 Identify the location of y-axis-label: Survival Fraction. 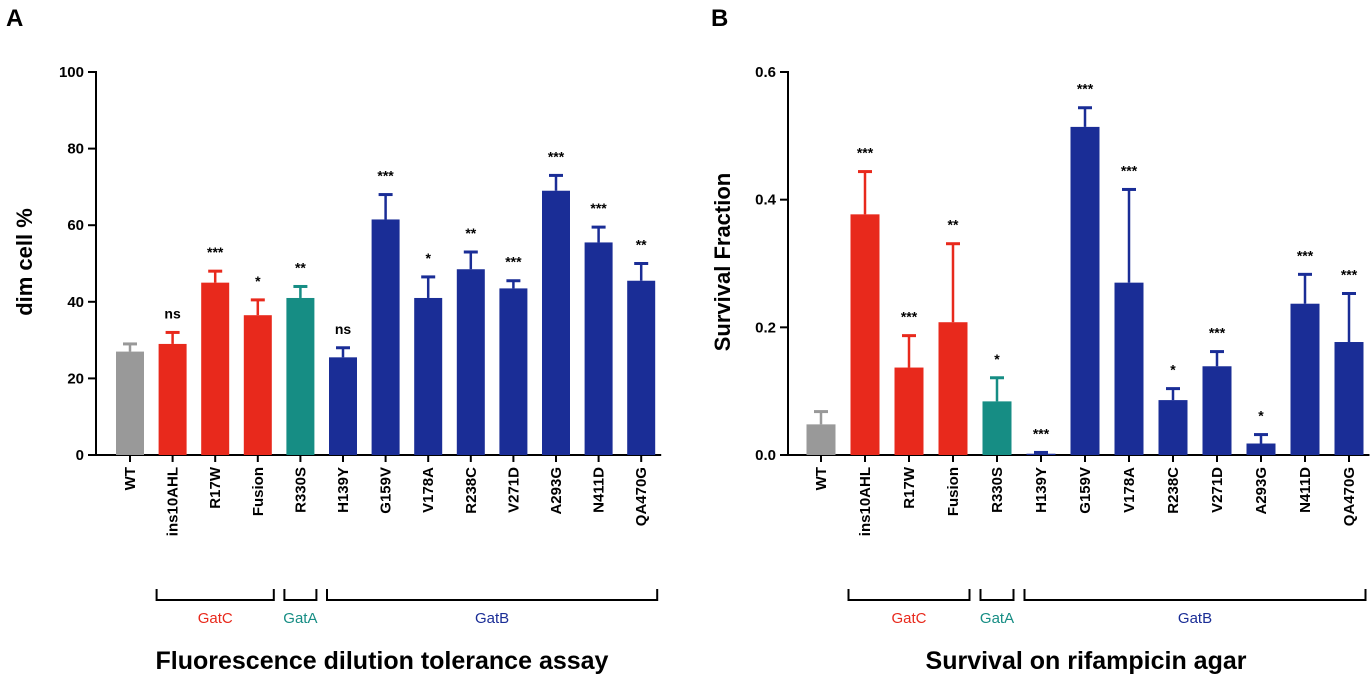
(722, 262).